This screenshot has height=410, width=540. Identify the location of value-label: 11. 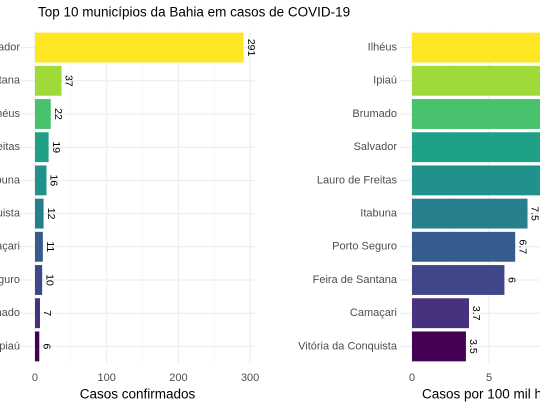
(50, 246).